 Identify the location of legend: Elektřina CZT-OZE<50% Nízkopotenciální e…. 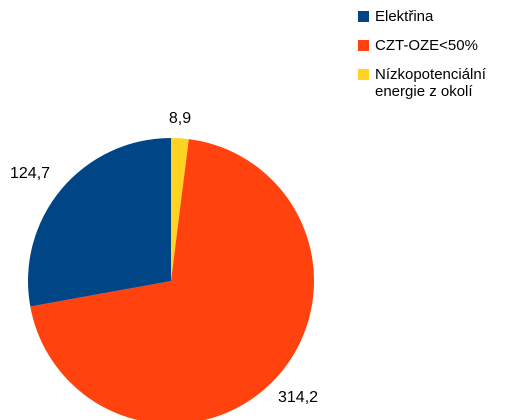
(422, 60).